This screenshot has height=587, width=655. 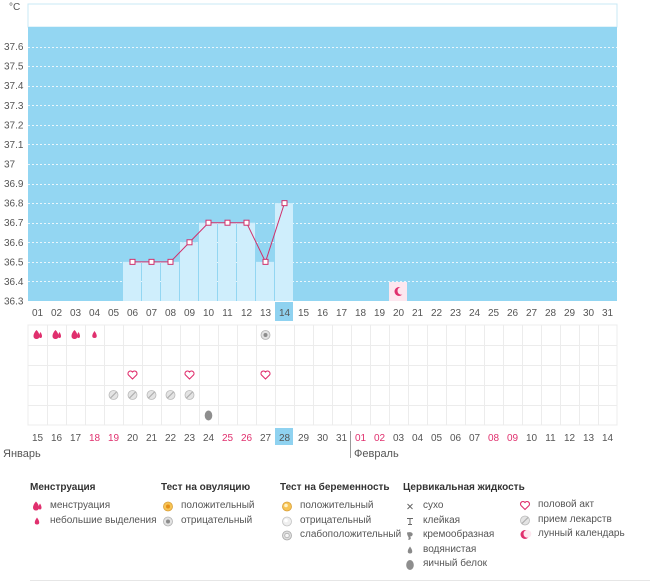 I want to click on y-tick-label: 36.3, so click(x=14, y=302).